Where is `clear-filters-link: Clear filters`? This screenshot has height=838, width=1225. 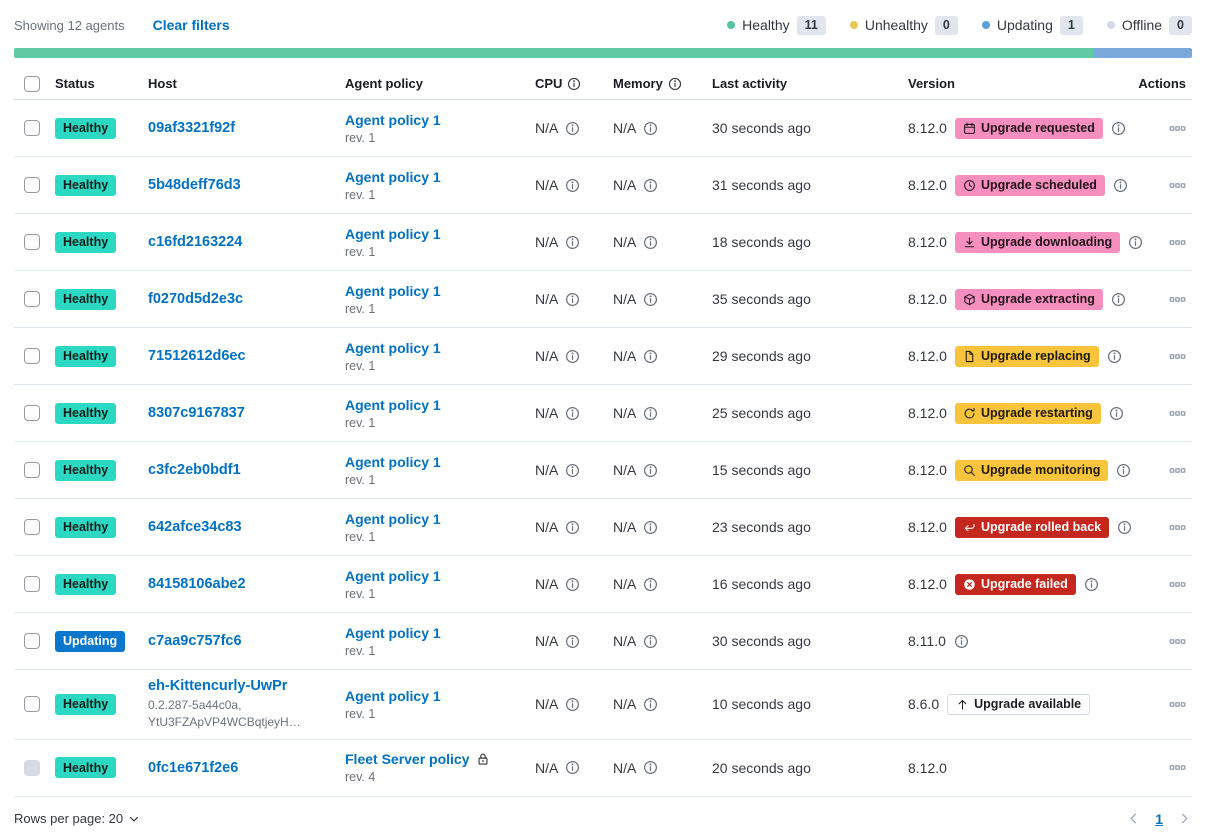 clear-filters-link: Clear filters is located at coordinates (191, 25).